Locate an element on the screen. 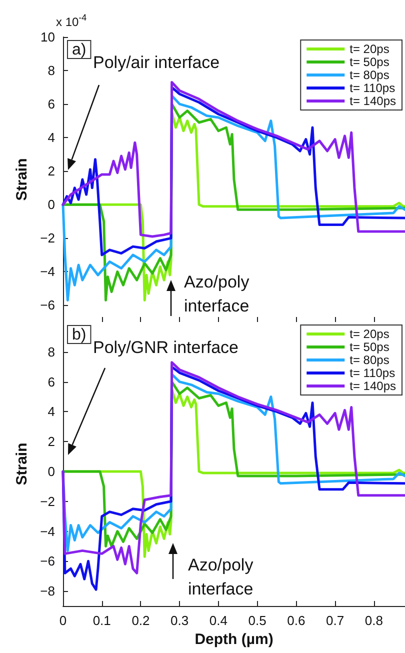 Image resolution: width=405 pixels, height=653 pixels. x-tick-label: 0.8 is located at coordinates (373, 620).